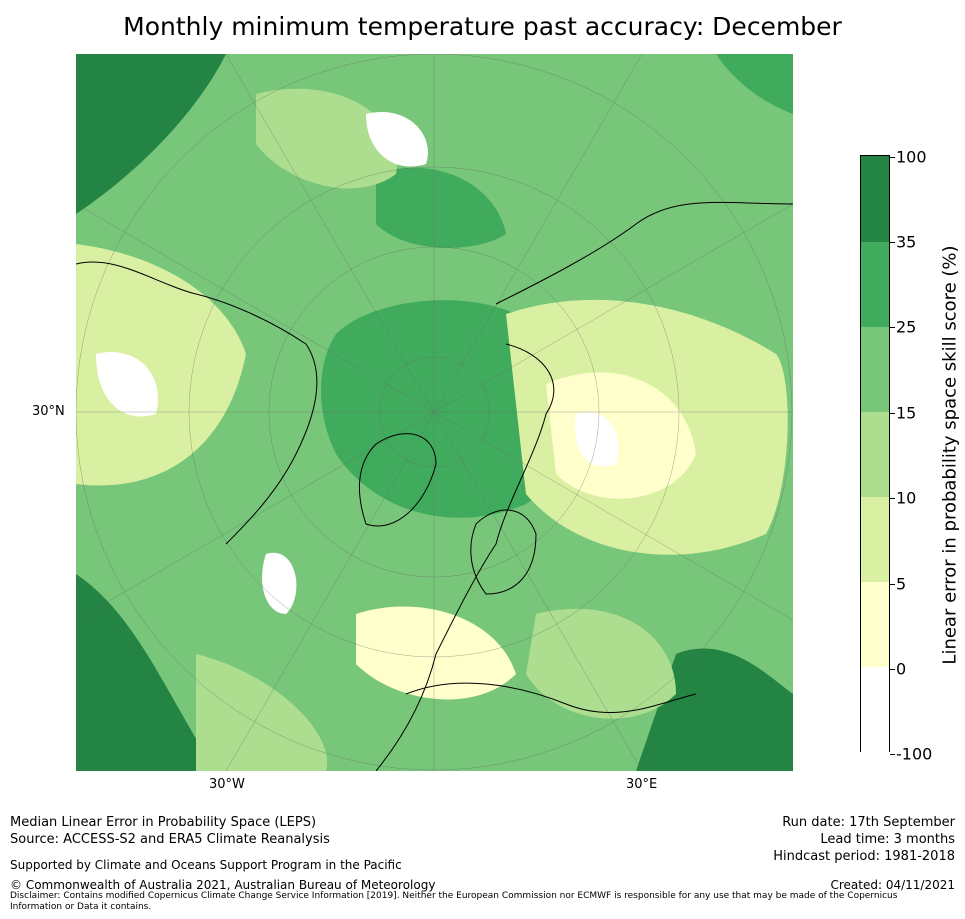  Describe the element at coordinates (714, 709) in the screenshot. I see `region-dark-se` at that location.